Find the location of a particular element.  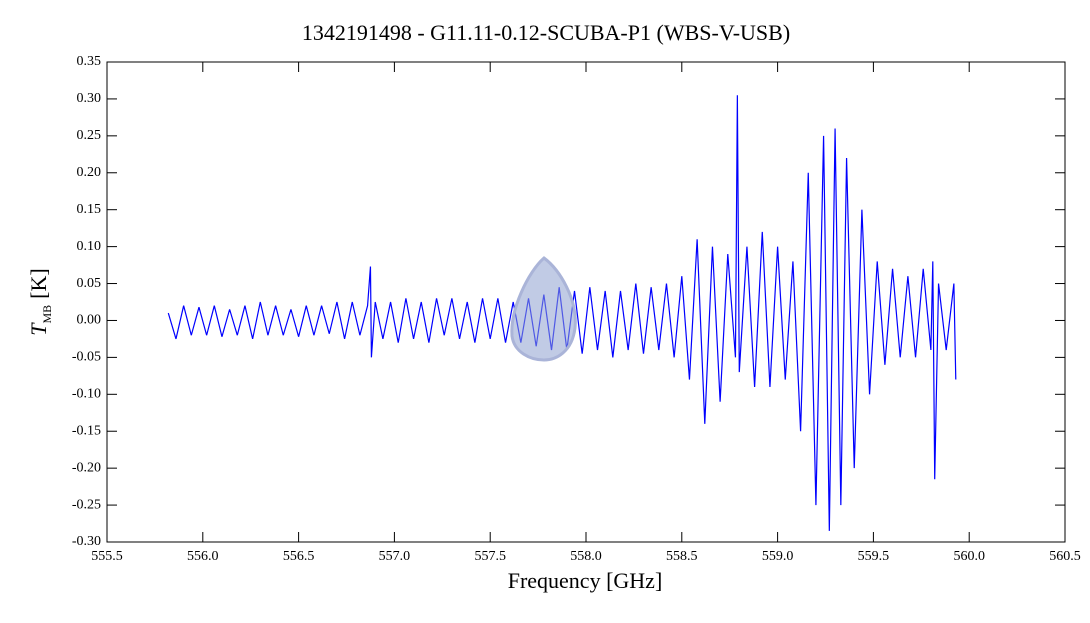

x-tick-label: 556.0 is located at coordinates (203, 556).